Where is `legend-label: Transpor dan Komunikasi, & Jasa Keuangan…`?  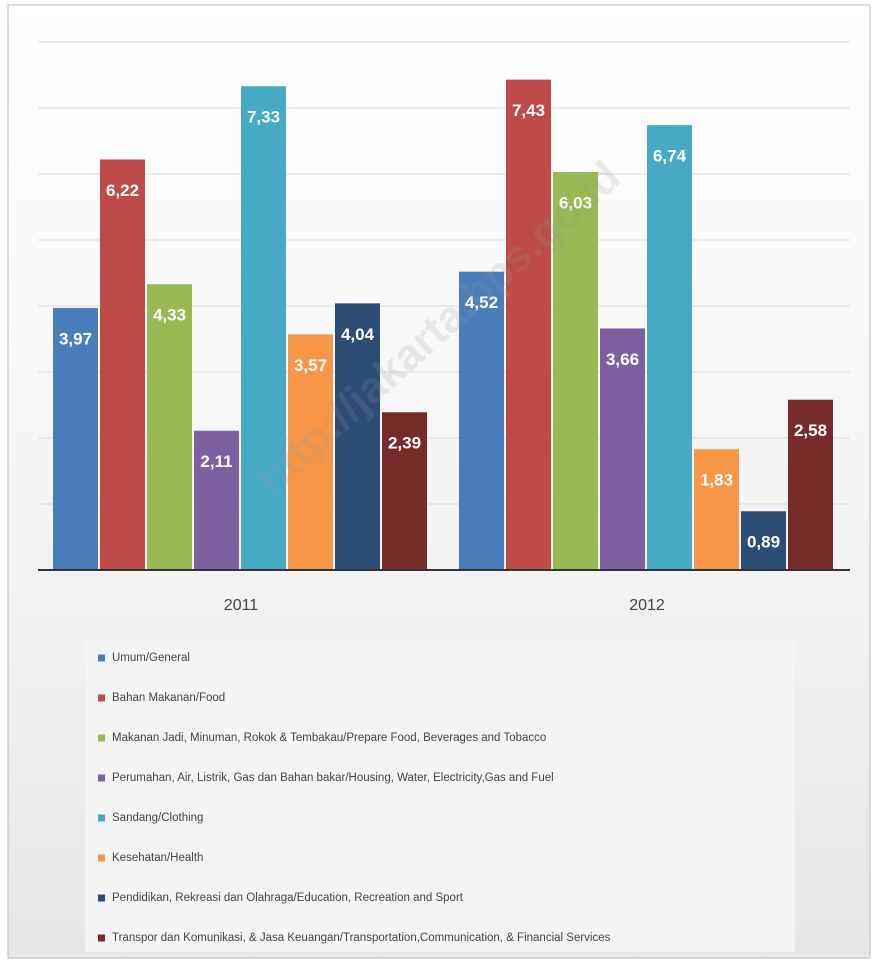
legend-label: Transpor dan Komunikasi, & Jasa Keuangan… is located at coordinates (361, 938).